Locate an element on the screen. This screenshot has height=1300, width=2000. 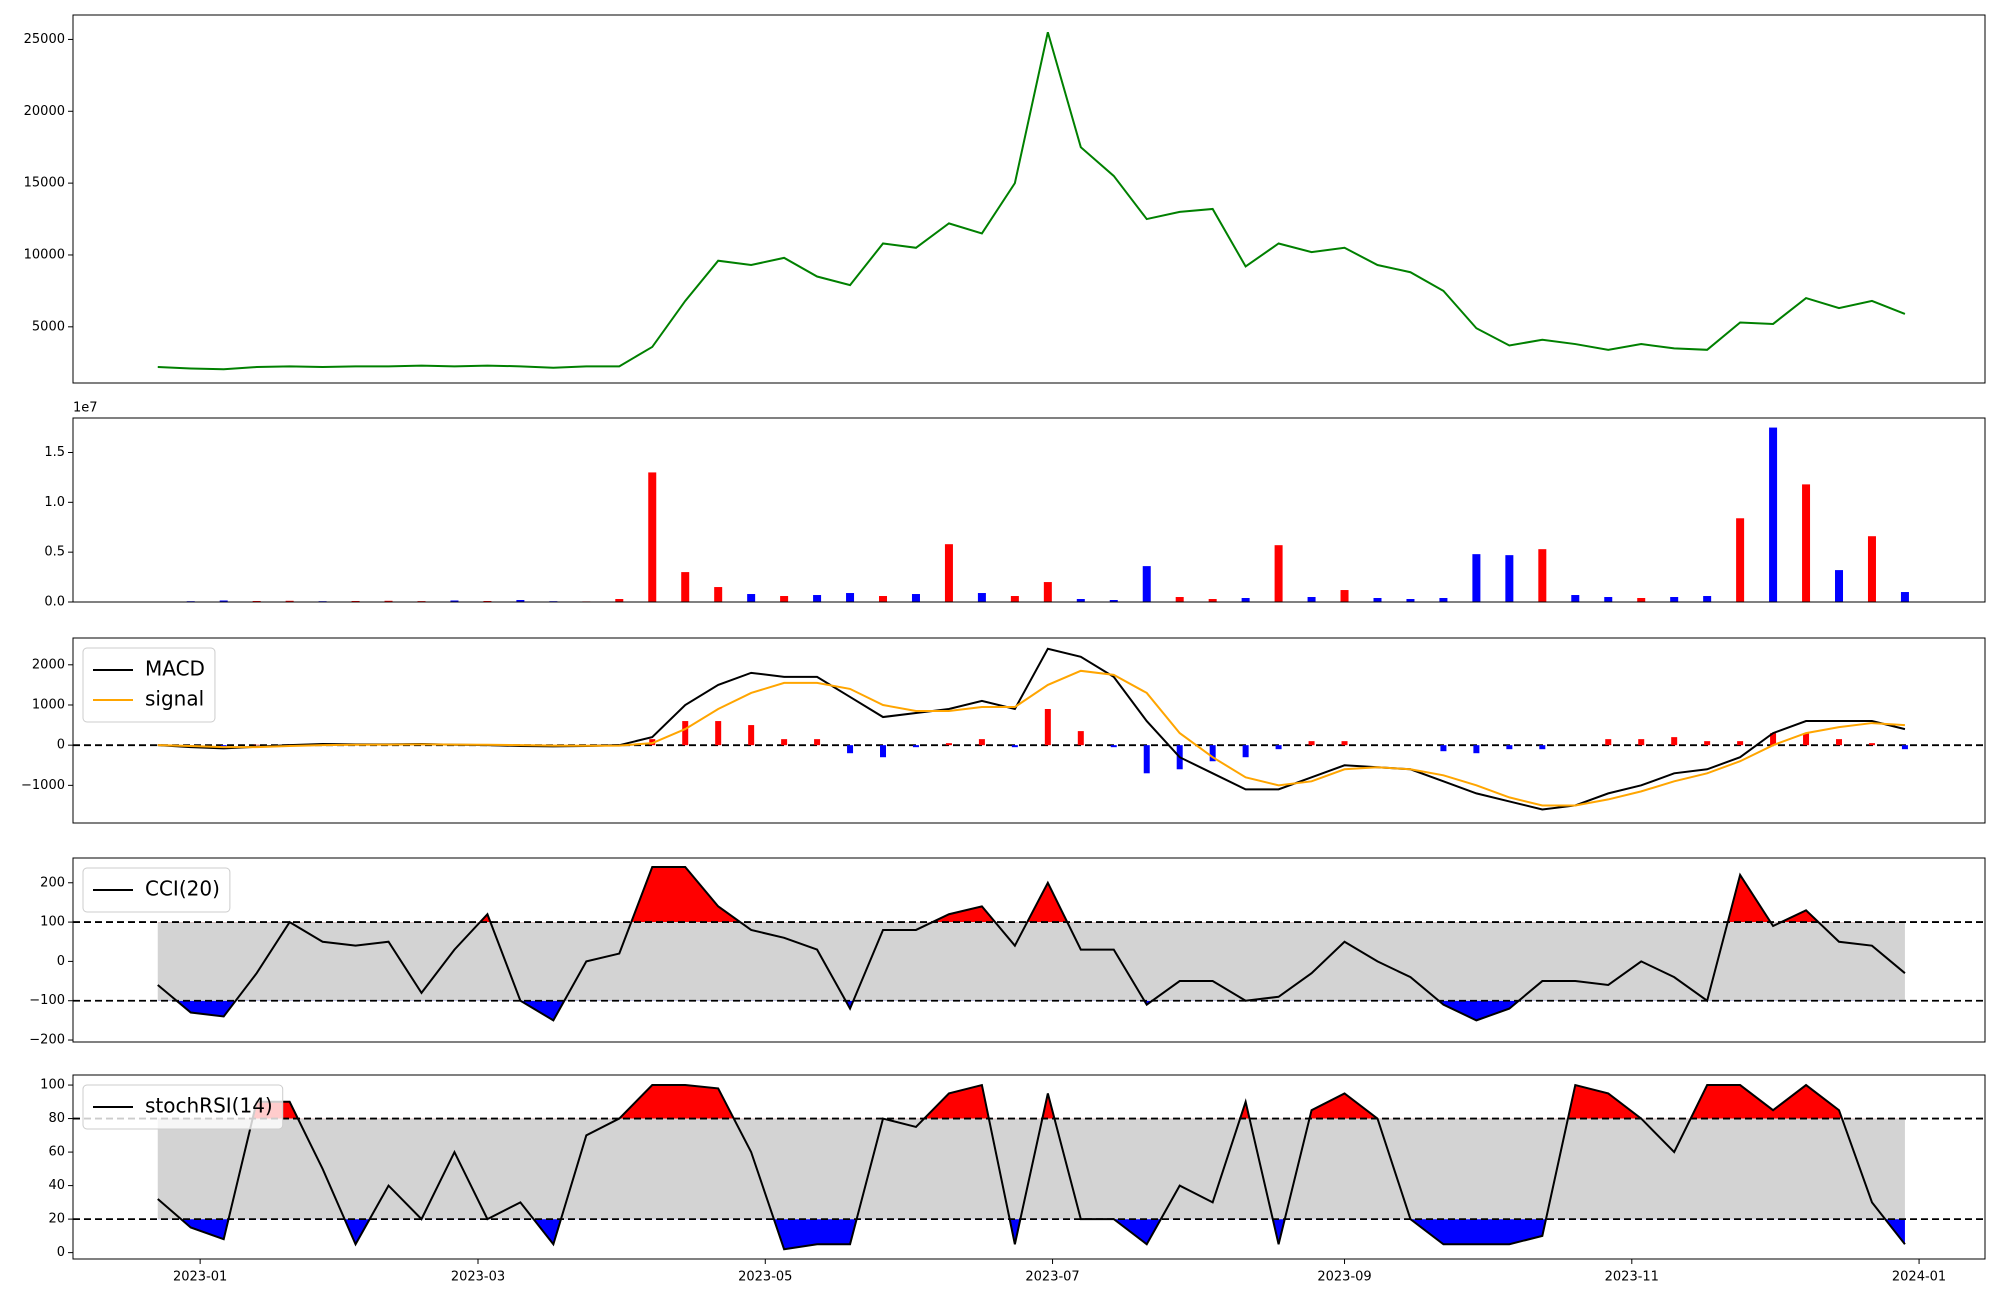
x-tick-label: 2023-03 is located at coordinates (478, 1277).